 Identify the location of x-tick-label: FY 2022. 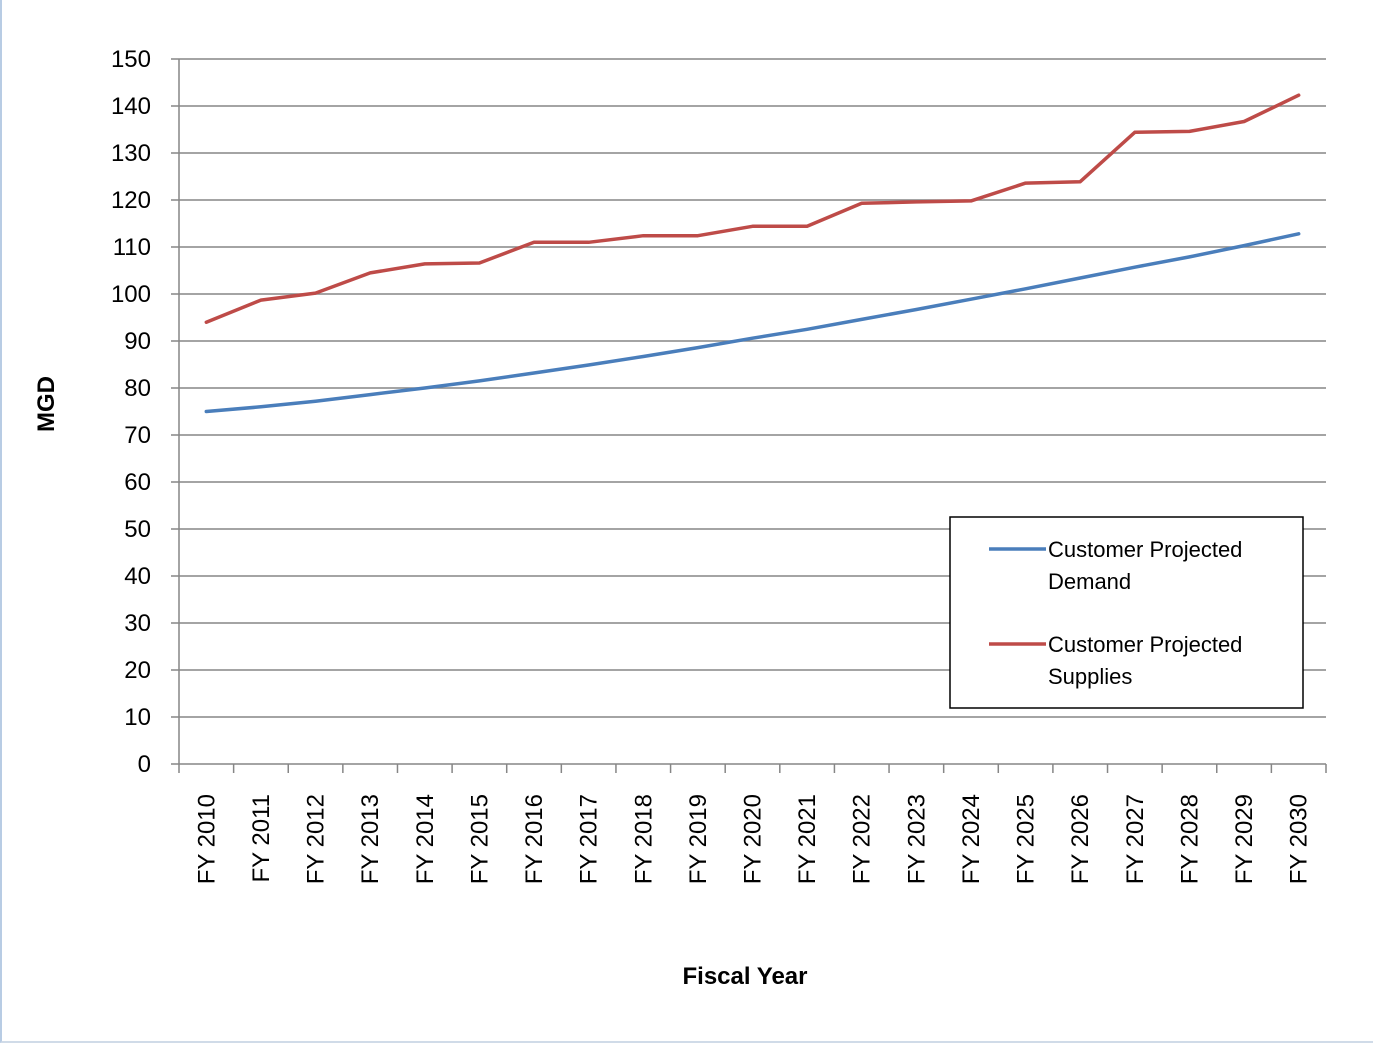
(862, 839).